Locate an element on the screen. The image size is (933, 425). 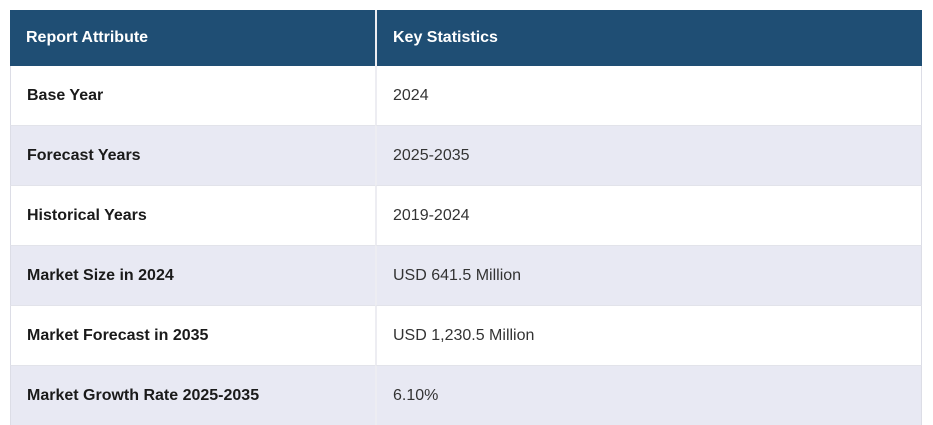
attribute-cell: Market Growth Rate 2025-2035 is located at coordinates (192, 395).